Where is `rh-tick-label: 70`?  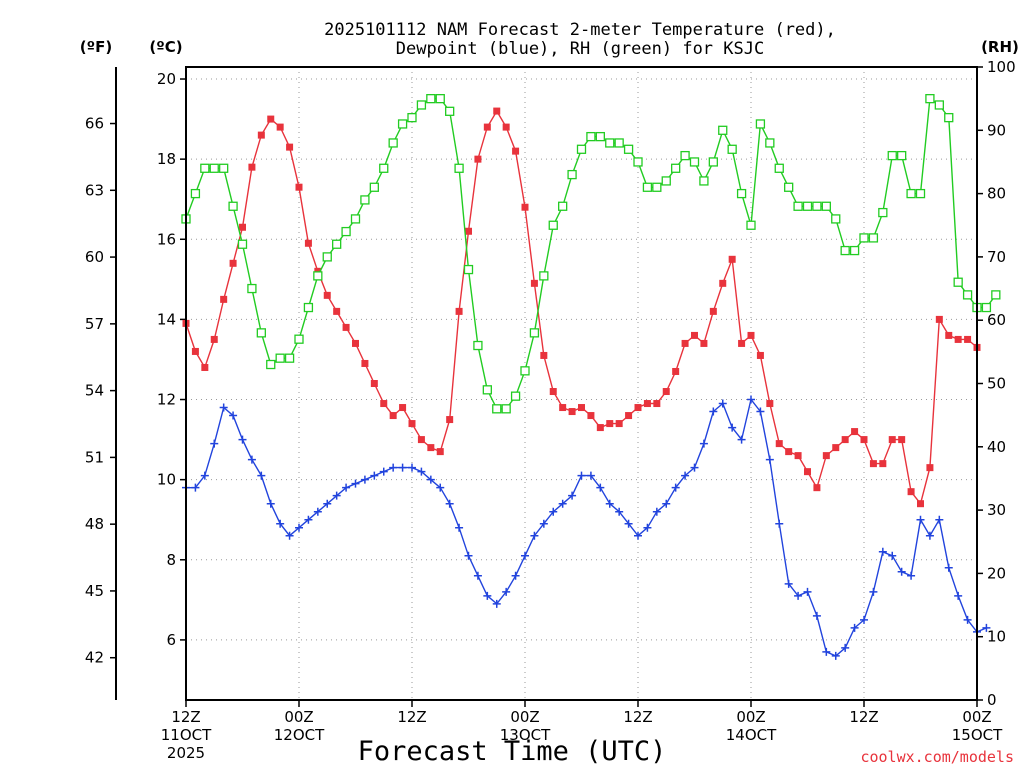 rh-tick-label: 70 is located at coordinates (996, 257).